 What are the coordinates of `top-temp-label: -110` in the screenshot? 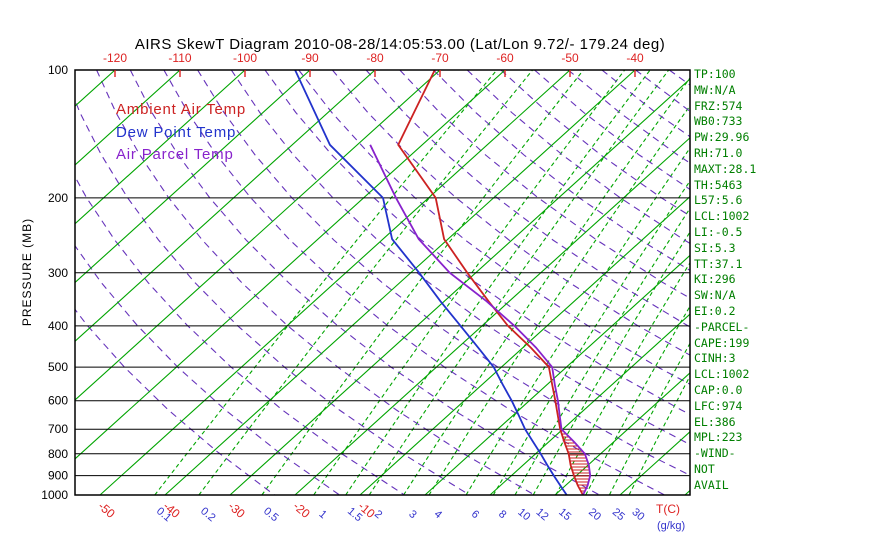 It's located at (179, 58).